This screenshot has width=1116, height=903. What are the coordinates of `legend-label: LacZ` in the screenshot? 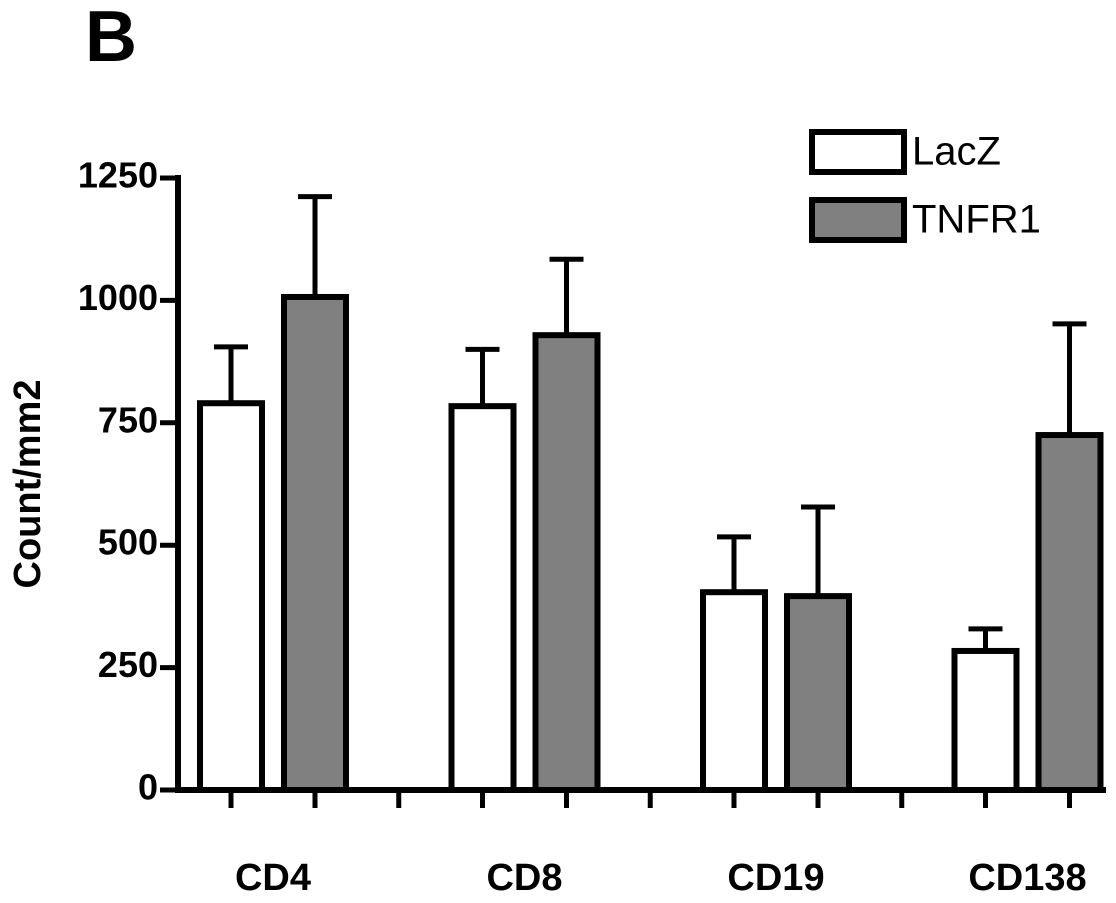 It's located at (956, 152).